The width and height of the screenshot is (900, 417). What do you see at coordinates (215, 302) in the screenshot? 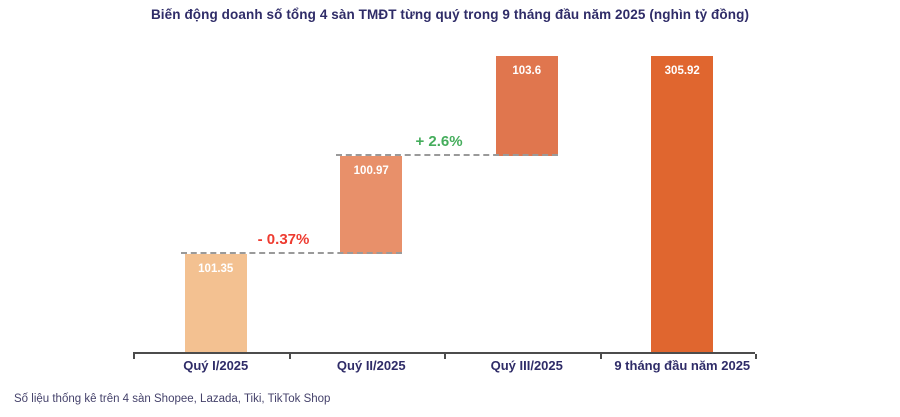
I see `bar-Quý I/2025: 101.35` at bounding box center [215, 302].